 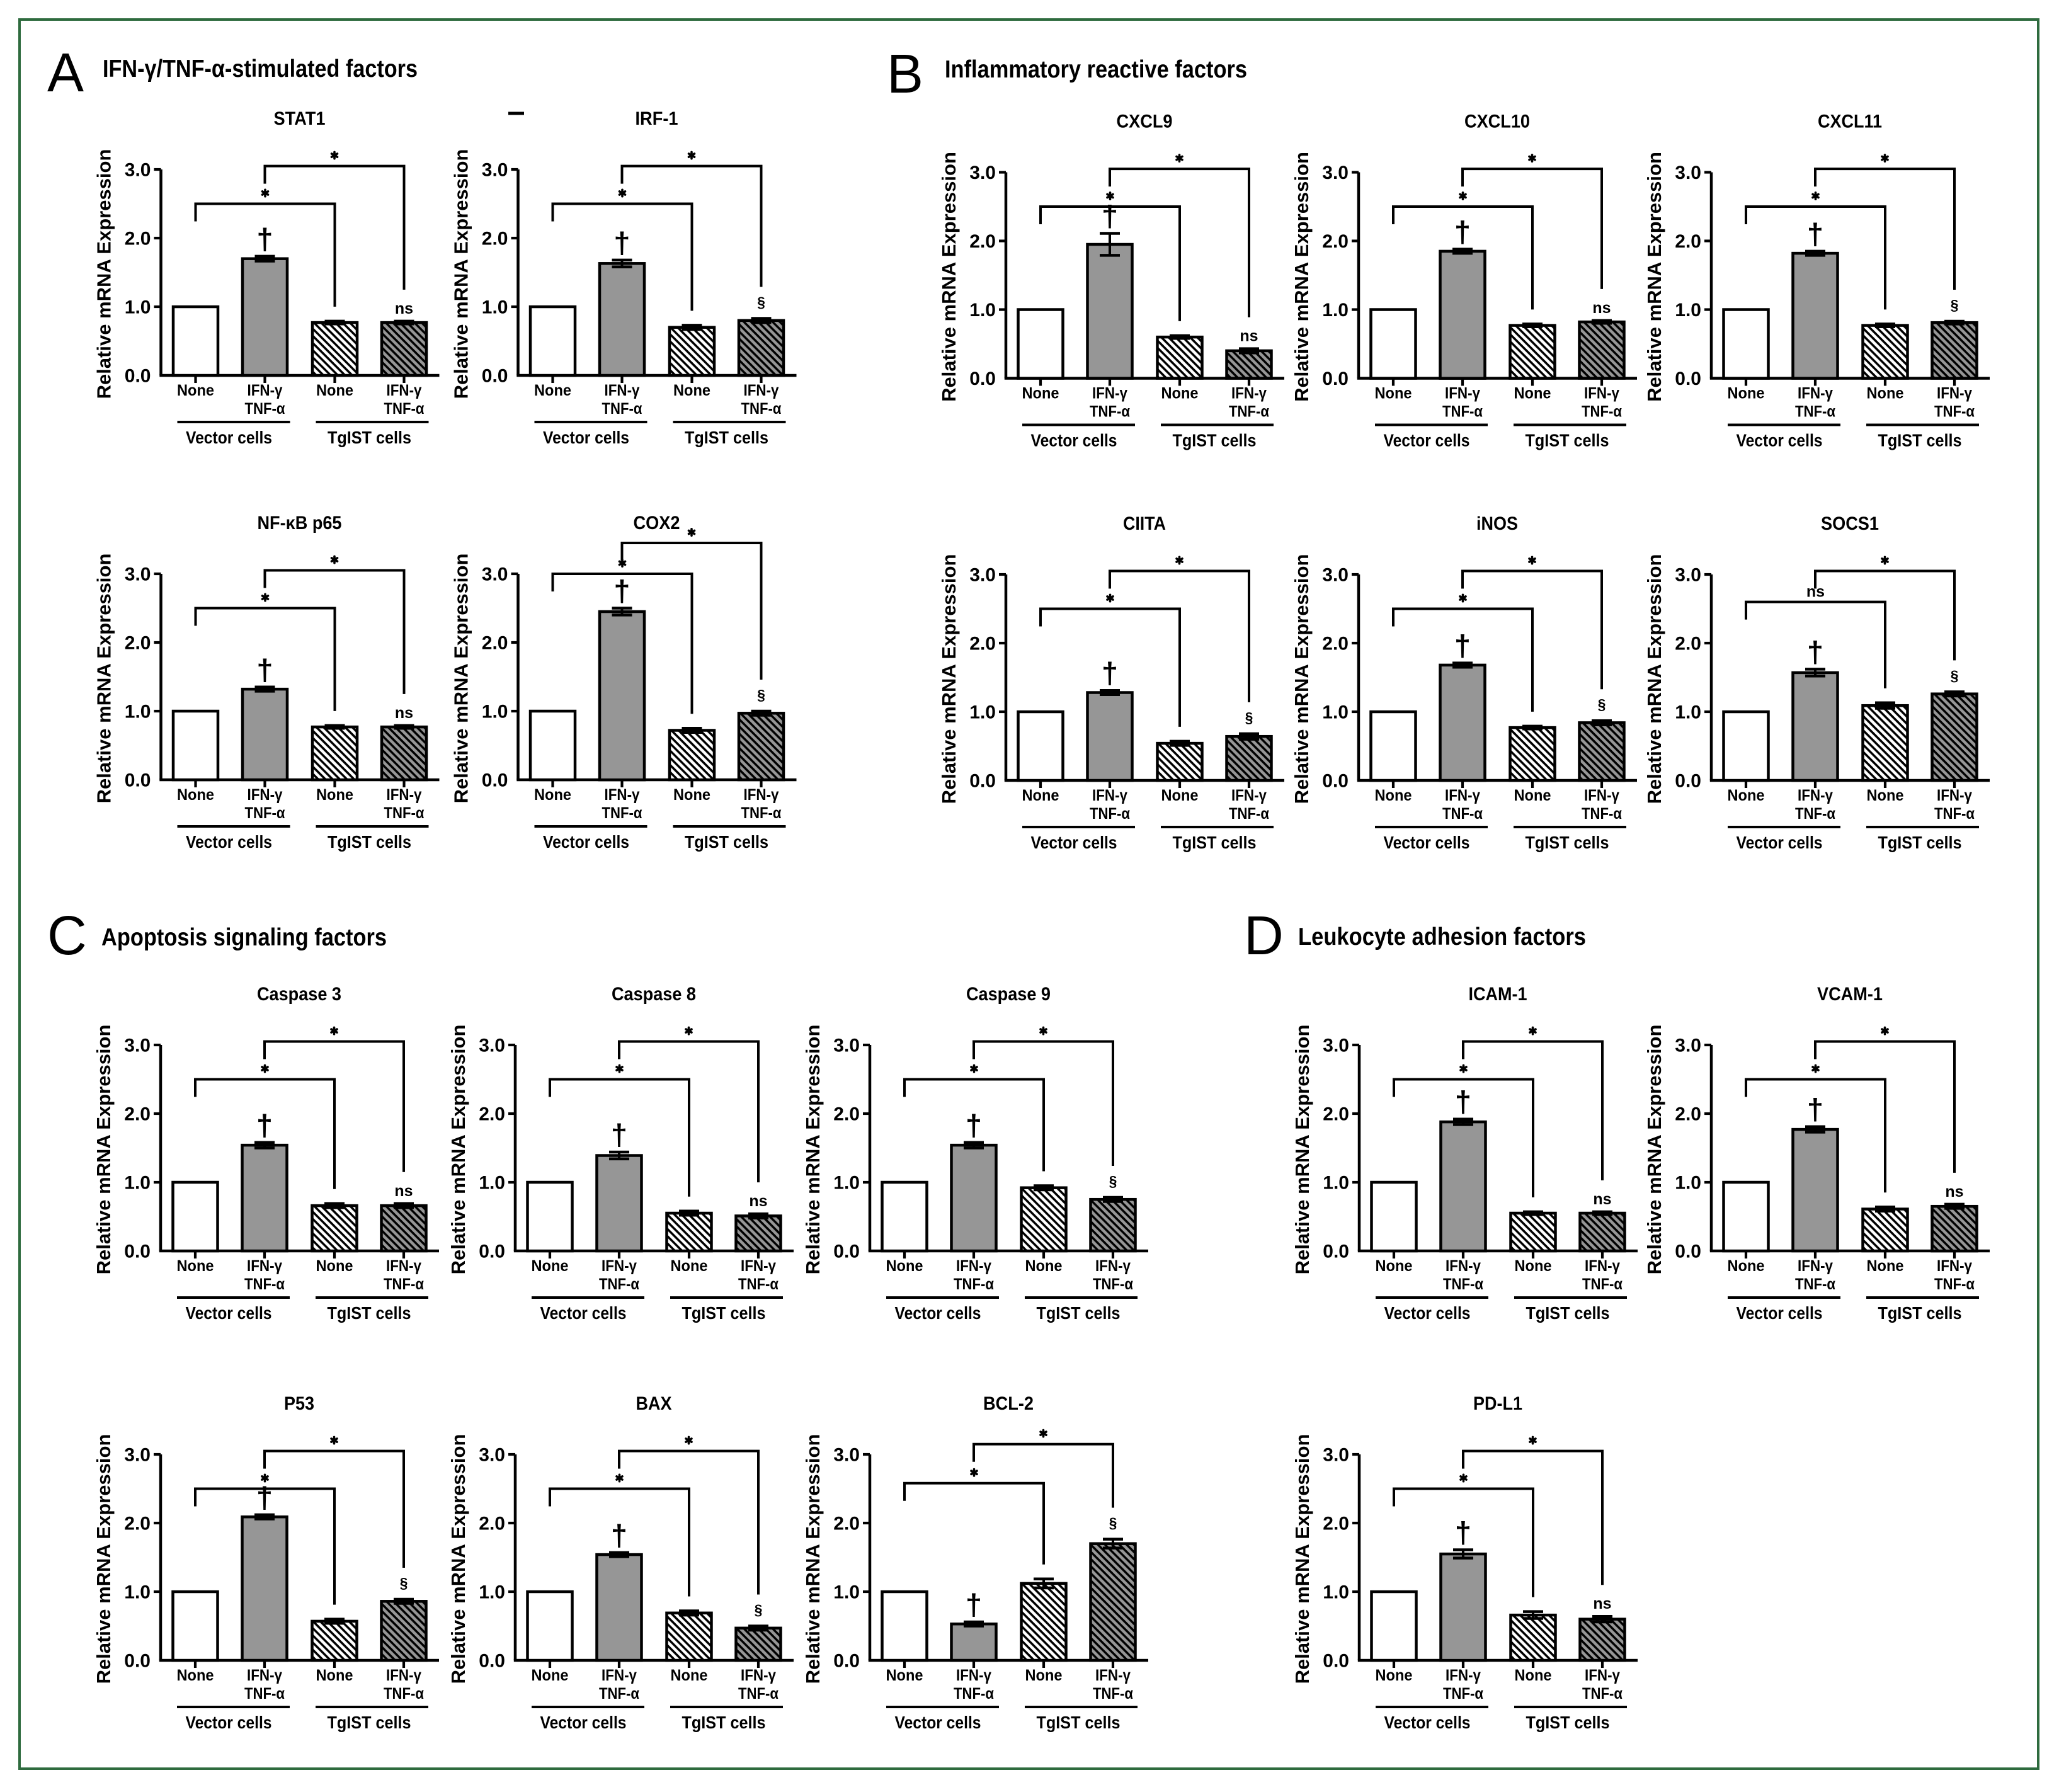 I want to click on svg-text: iNOS, so click(x=1497, y=523).